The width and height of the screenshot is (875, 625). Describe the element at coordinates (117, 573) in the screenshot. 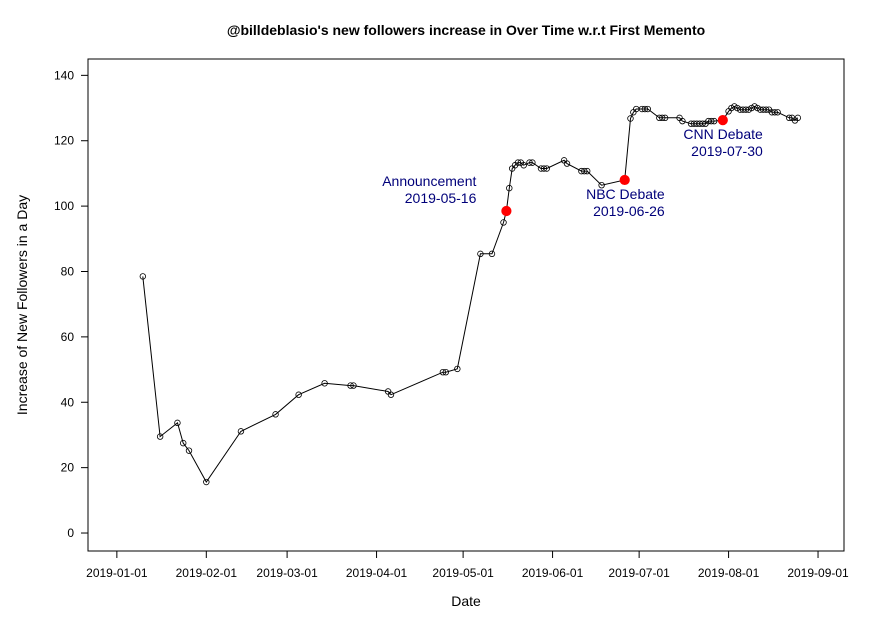

I see `x-tick-label: 2019-01-01` at that location.